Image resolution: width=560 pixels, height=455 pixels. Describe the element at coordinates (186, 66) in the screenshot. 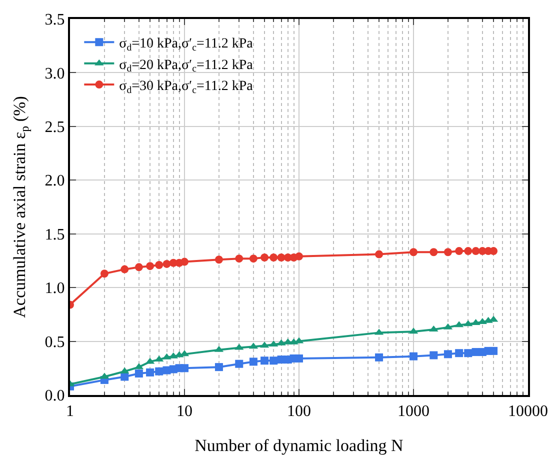

I see `legend-label: σ$_{d}$=20 kPa,σ′$_{c}$=11.2 kPa` at that location.